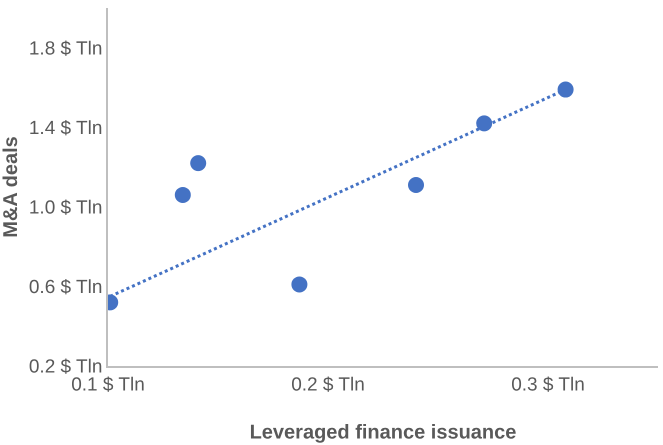 This screenshot has width=663, height=445. What do you see at coordinates (65, 208) in the screenshot?
I see `y-tick-label: 1.0 $ Tln` at bounding box center [65, 208].